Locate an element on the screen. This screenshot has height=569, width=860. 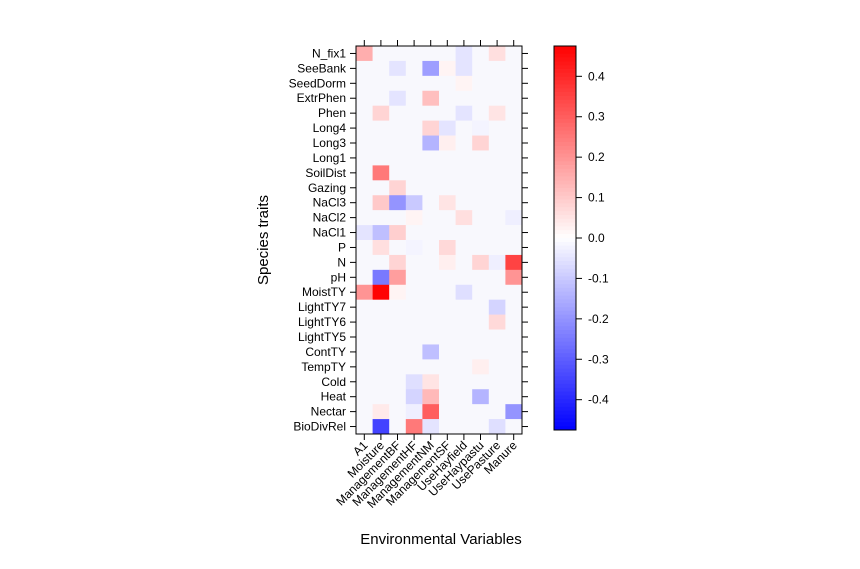
colorbar-tick-label: -0.1 is located at coordinates (598, 278).